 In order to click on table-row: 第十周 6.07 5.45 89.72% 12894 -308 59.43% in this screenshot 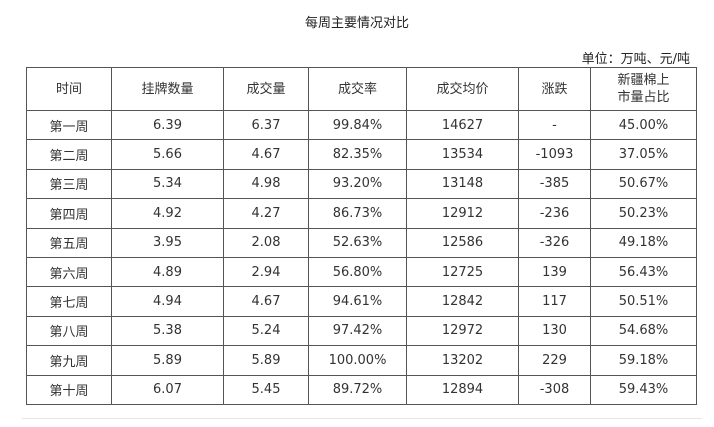, I will do `click(361, 389)`.